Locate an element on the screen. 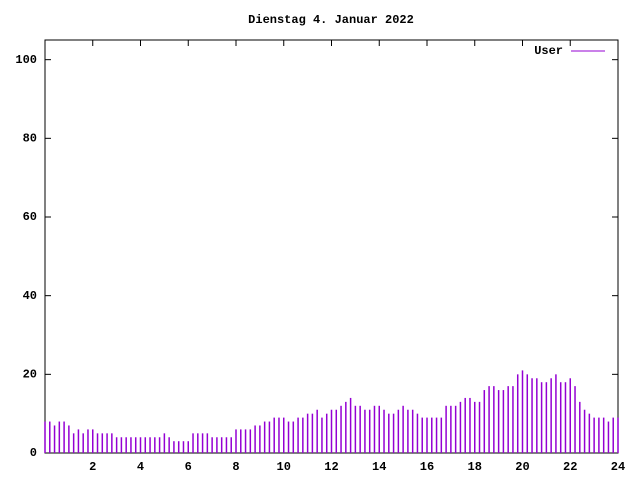  x-tick-label: 16 is located at coordinates (427, 467).